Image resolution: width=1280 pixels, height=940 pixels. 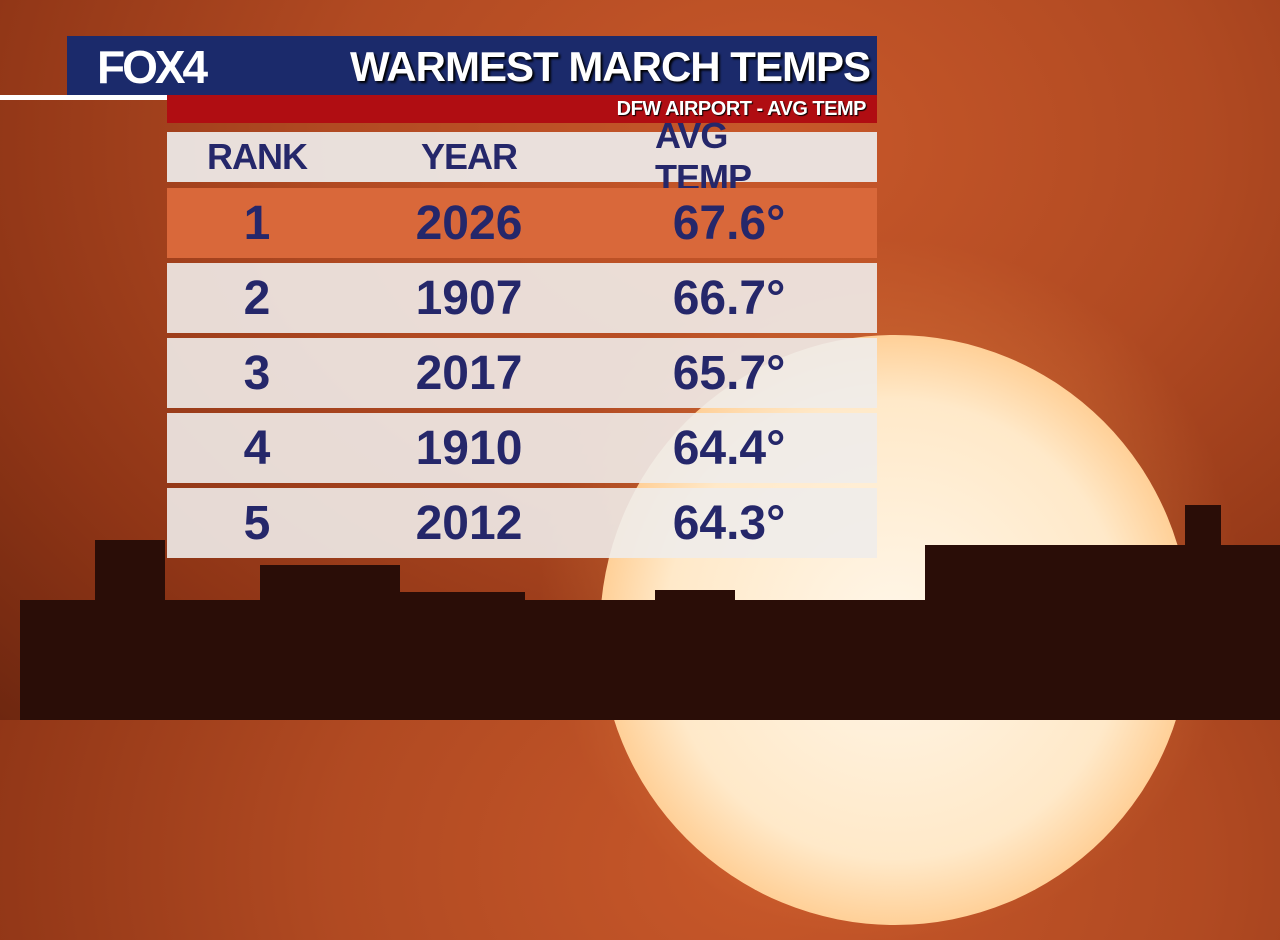 What do you see at coordinates (257, 156) in the screenshot?
I see `column-header-rank: RANK` at bounding box center [257, 156].